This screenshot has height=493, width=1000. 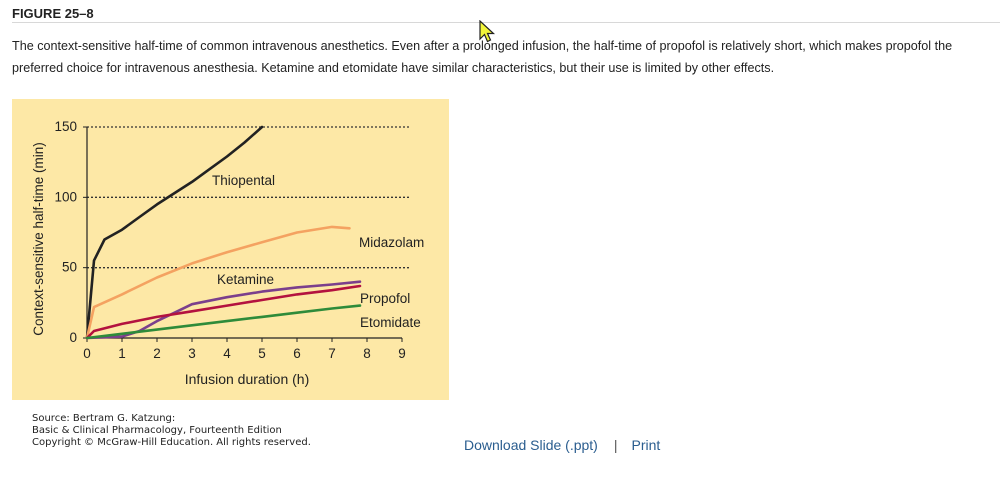 I want to click on figure-label: FIGURE 25–8, so click(x=53, y=13).